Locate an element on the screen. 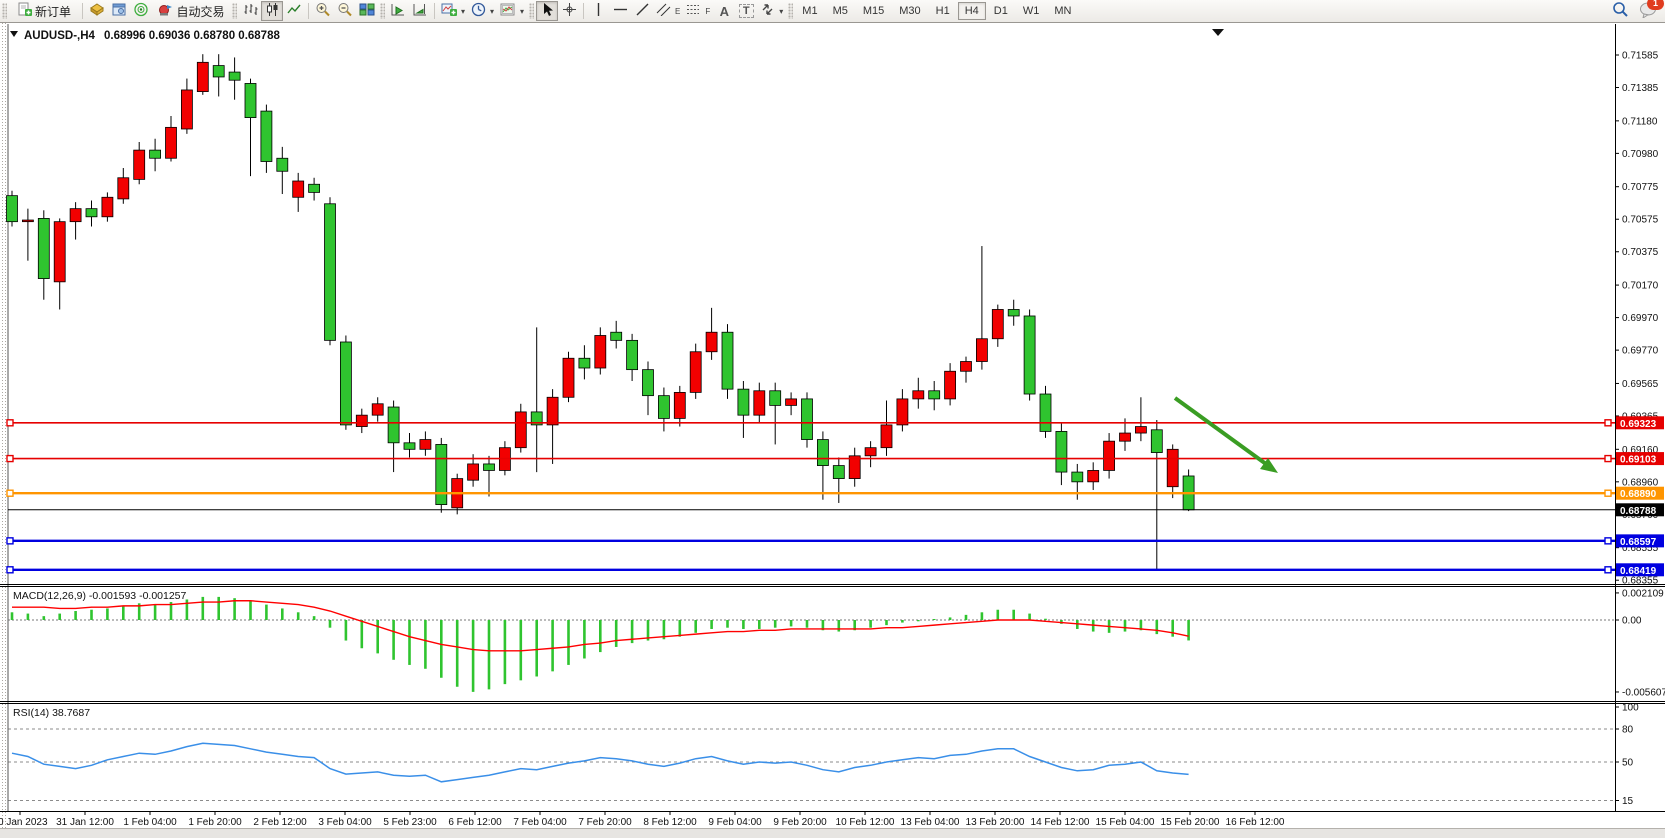 Image resolution: width=1665 pixels, height=838 pixels. price-tag-0.68597: 0.68597 is located at coordinates (1640, 541).